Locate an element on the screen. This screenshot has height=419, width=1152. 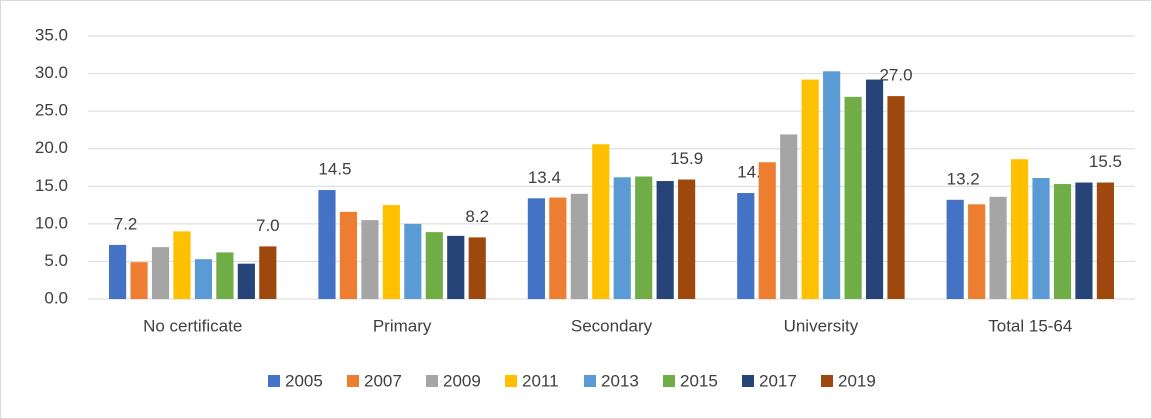
legend-label: 2015 is located at coordinates (699, 380).